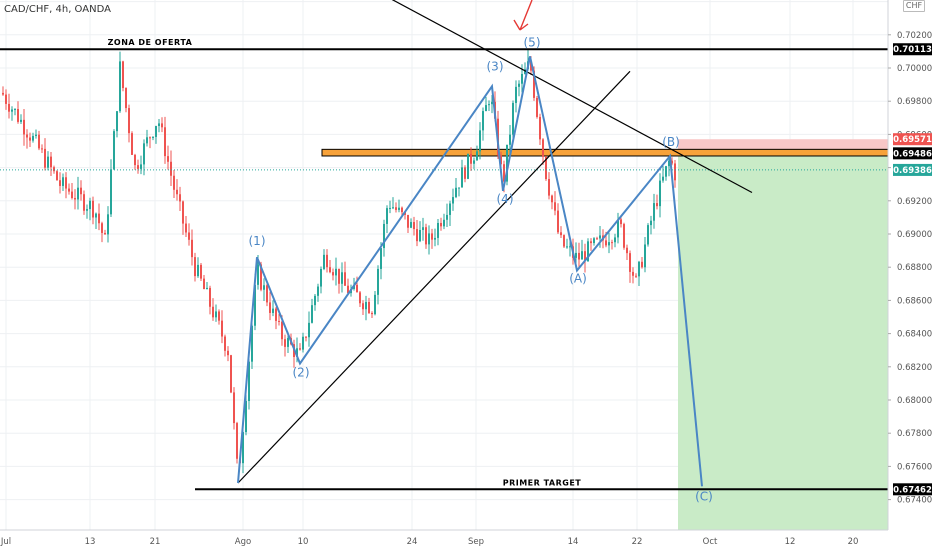  I want to click on wave-label: (4), so click(505, 199).